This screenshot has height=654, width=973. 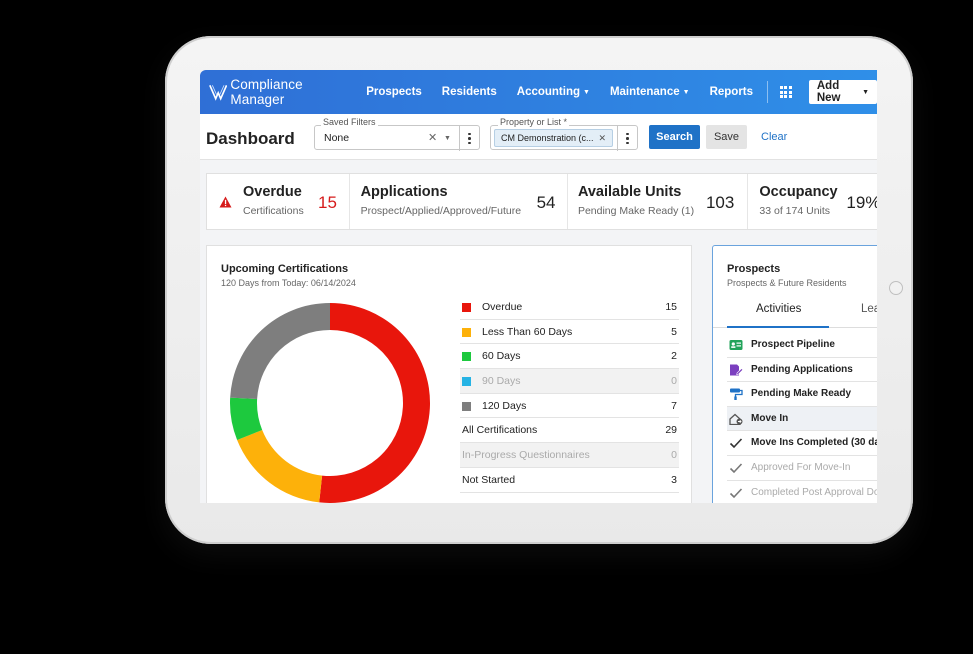 What do you see at coordinates (569, 406) in the screenshot?
I see `legend-row: 120 Days 7` at bounding box center [569, 406].